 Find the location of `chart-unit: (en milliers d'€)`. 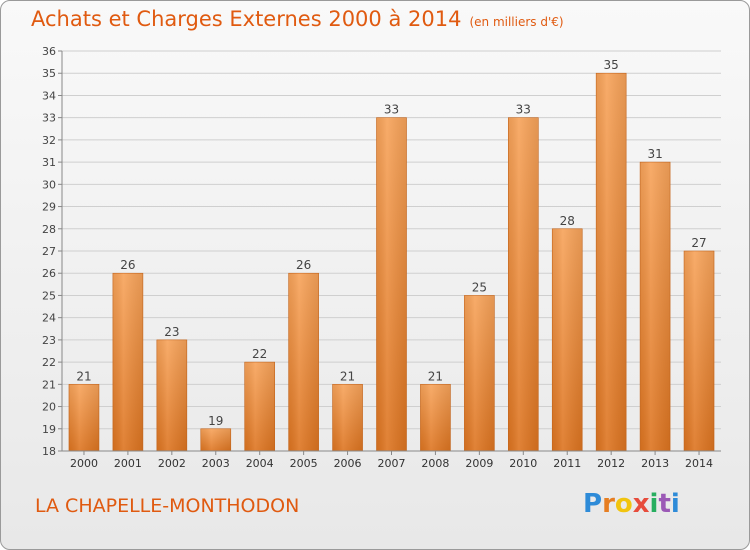

chart-unit: (en milliers d'€) is located at coordinates (516, 22).